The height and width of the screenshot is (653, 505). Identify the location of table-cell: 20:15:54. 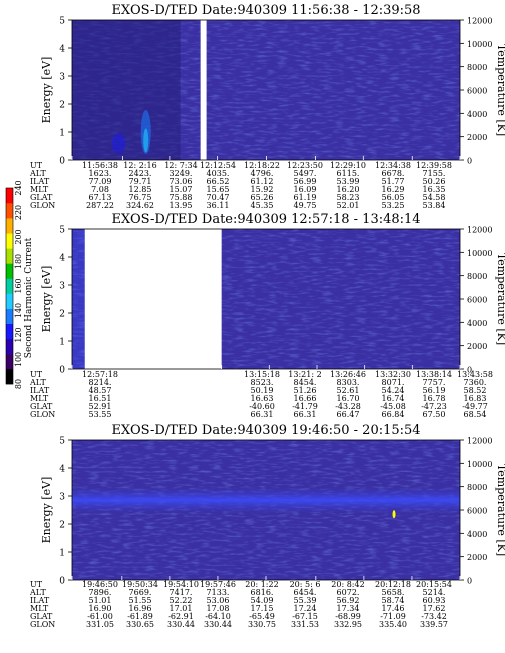
(434, 584).